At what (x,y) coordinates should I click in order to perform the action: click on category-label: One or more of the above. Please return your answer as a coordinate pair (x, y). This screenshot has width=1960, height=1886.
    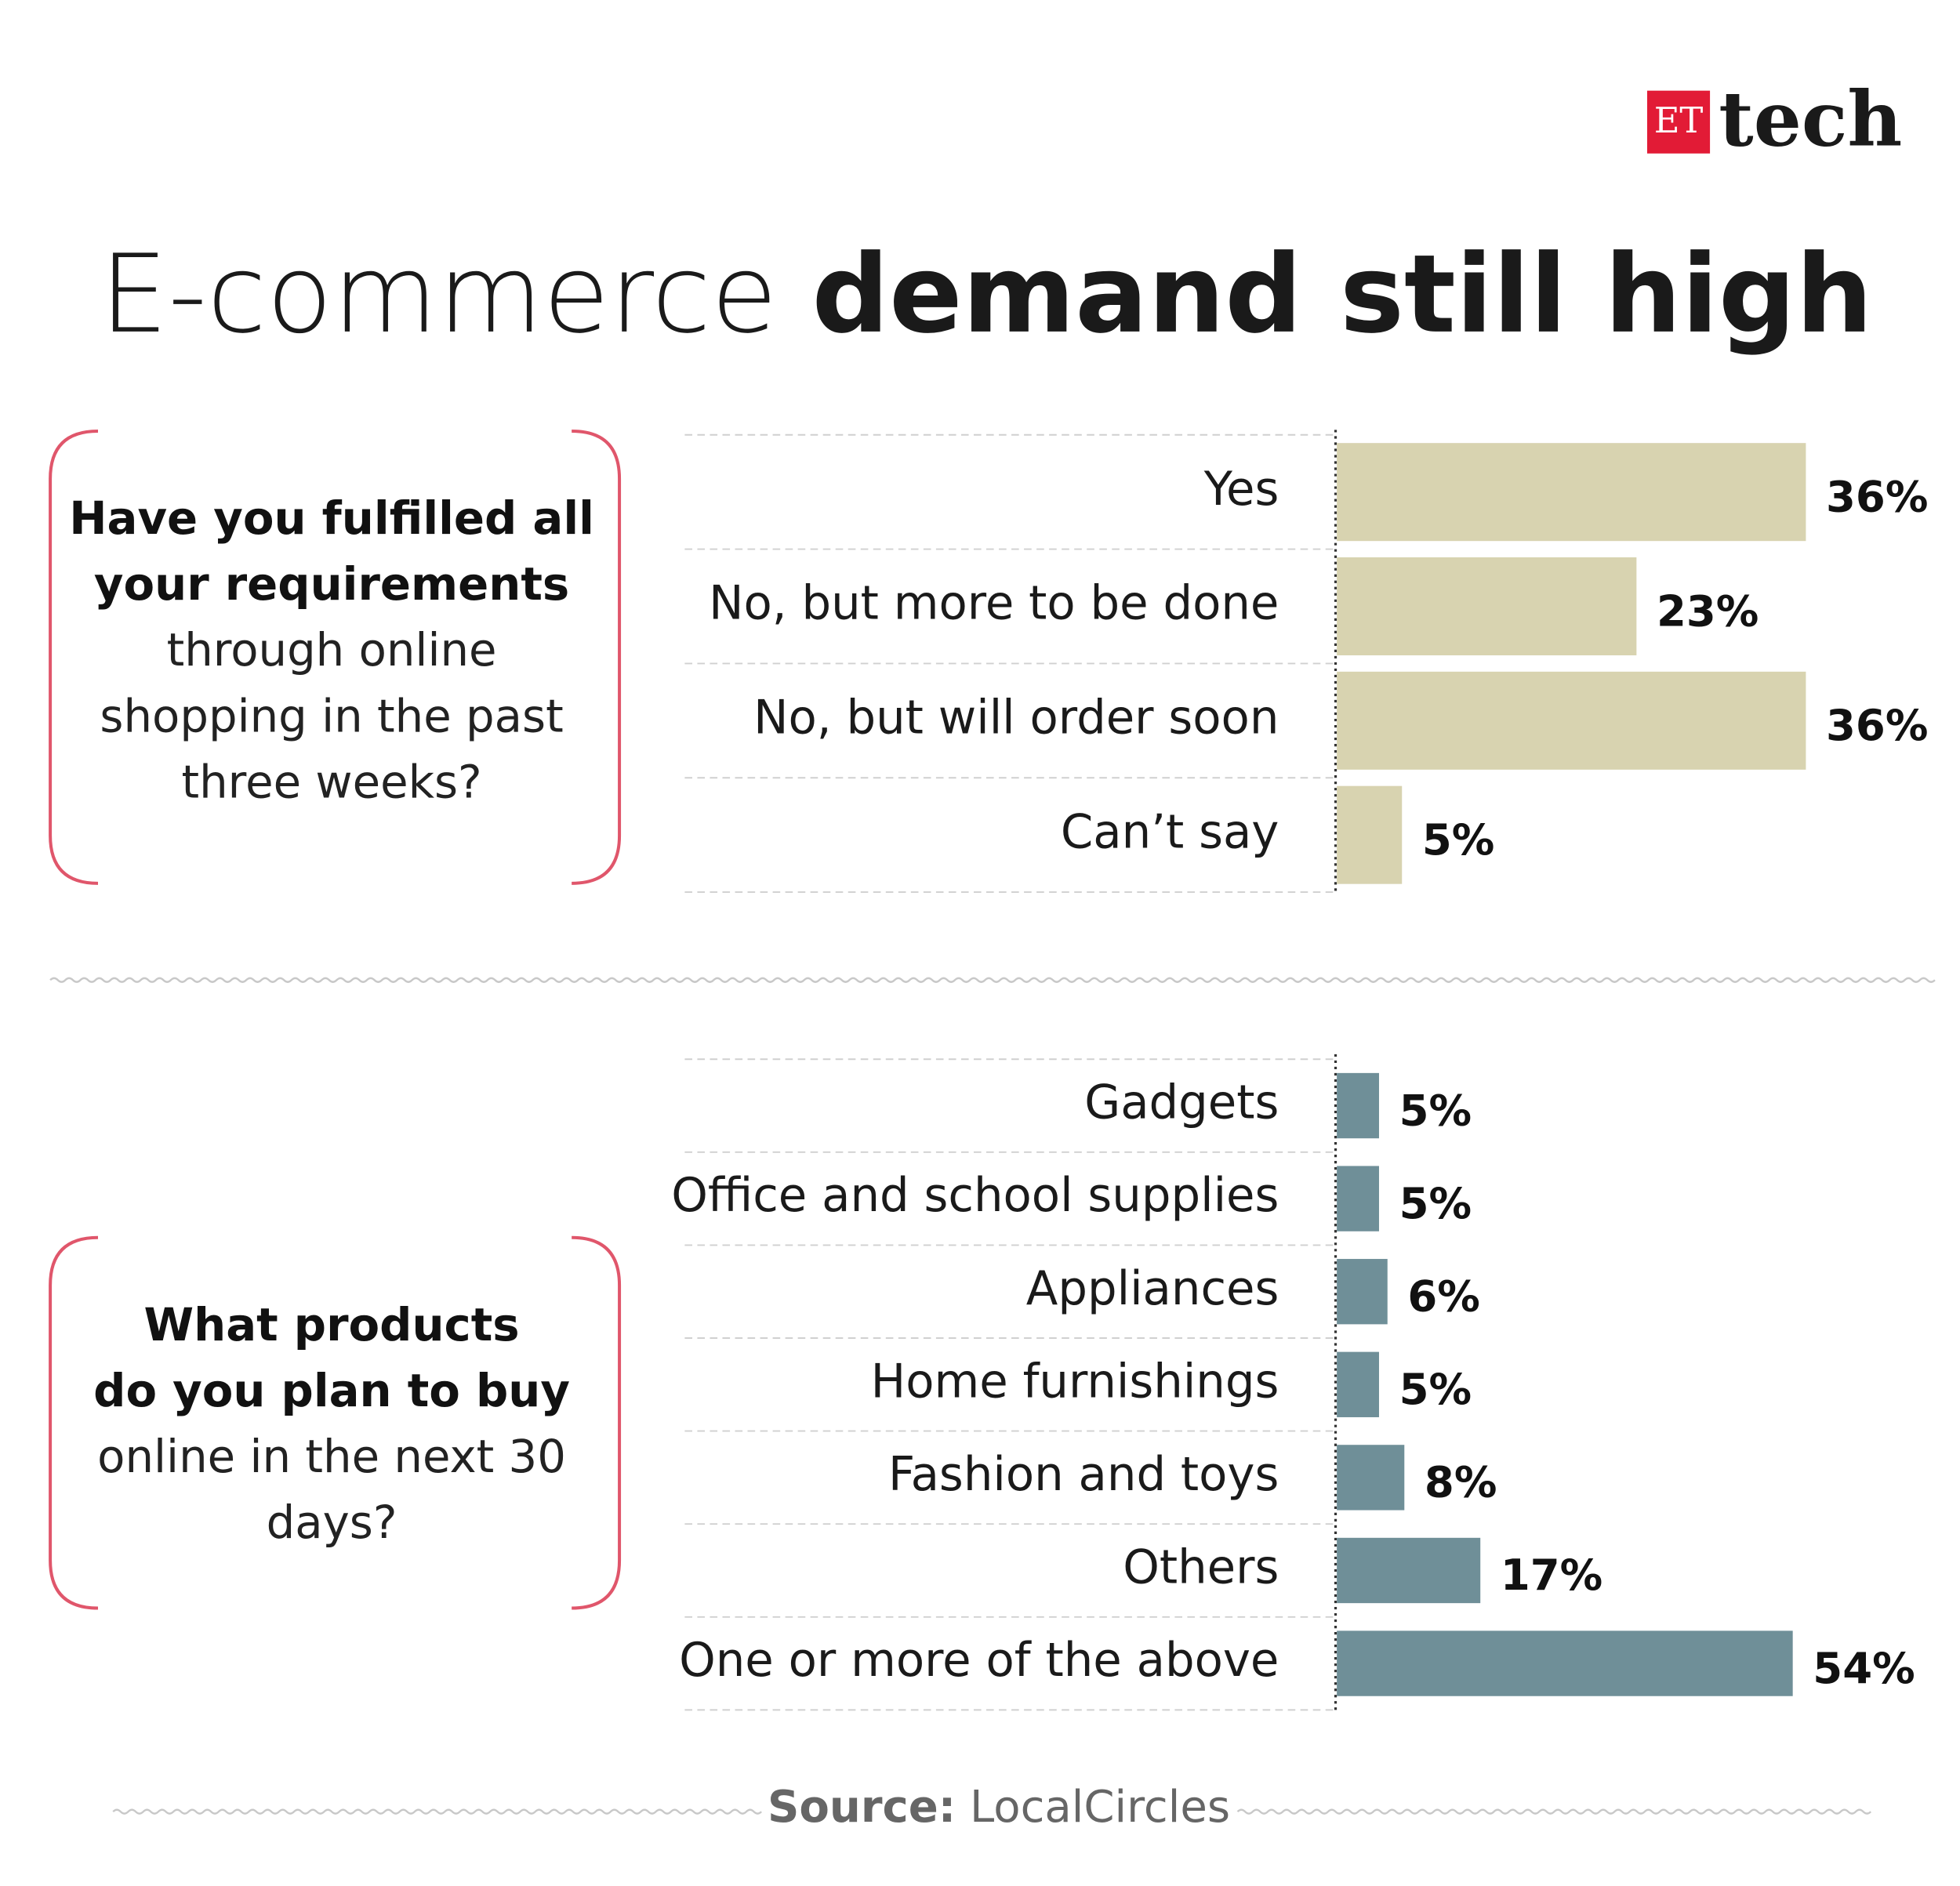
    Looking at the image, I should click on (979, 1660).